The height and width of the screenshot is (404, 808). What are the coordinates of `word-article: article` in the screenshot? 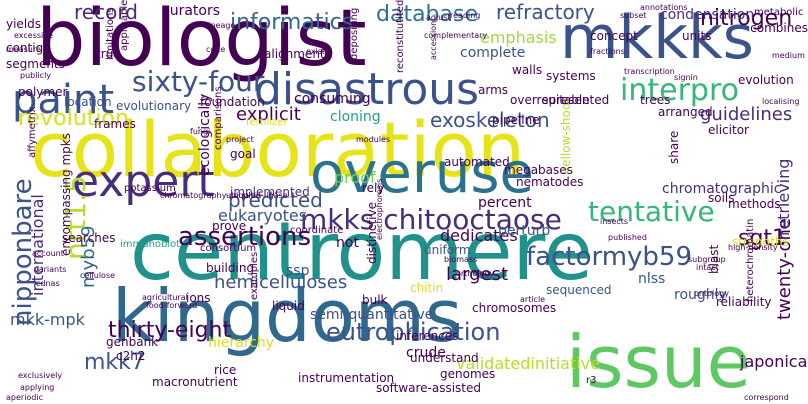 It's located at (533, 299).